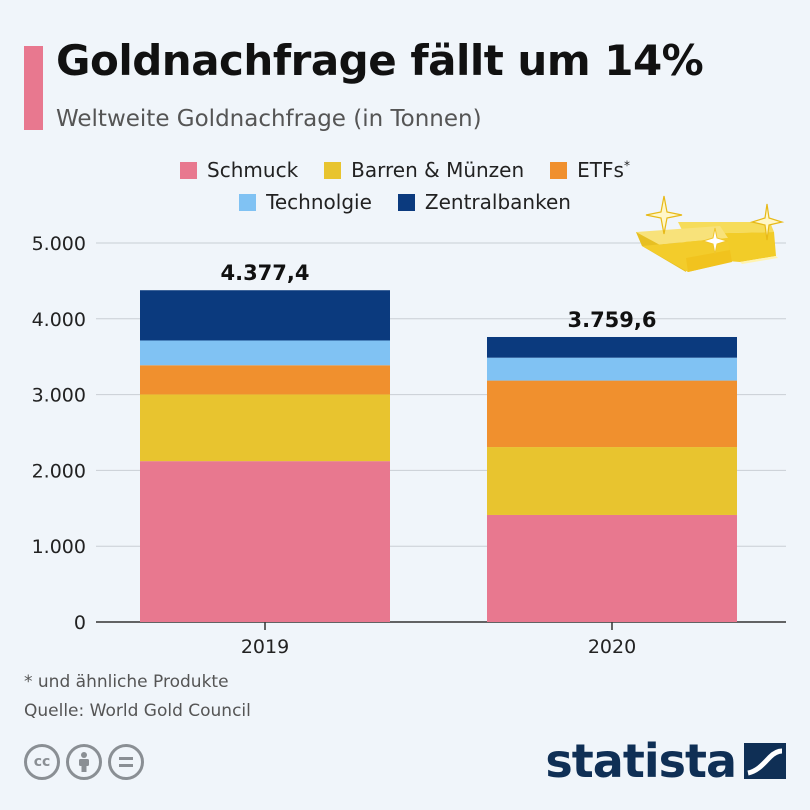 Image resolution: width=810 pixels, height=810 pixels. Describe the element at coordinates (438, 170) in the screenshot. I see `legend-label-barren: Barren & Münzen` at that location.